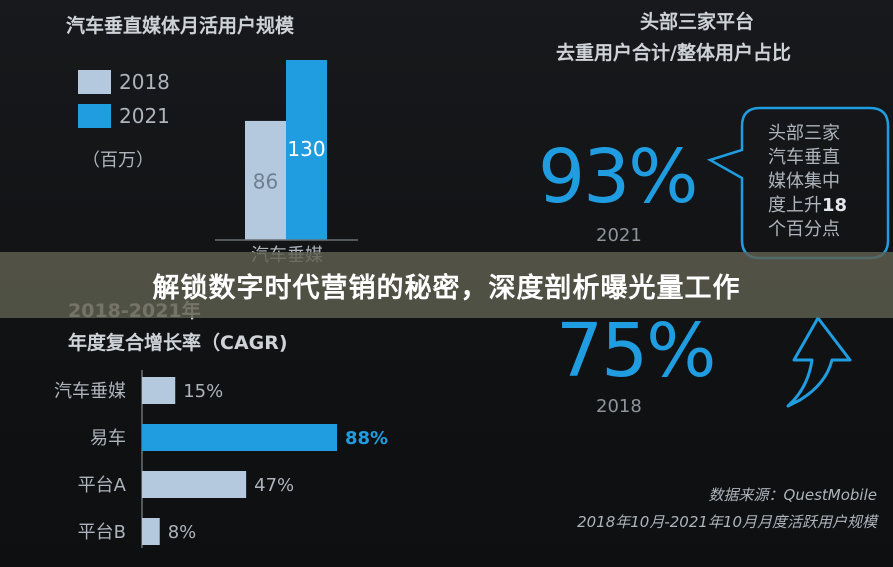  Describe the element at coordinates (94, 116) in the screenshot. I see `legend-swatch-2021` at that location.